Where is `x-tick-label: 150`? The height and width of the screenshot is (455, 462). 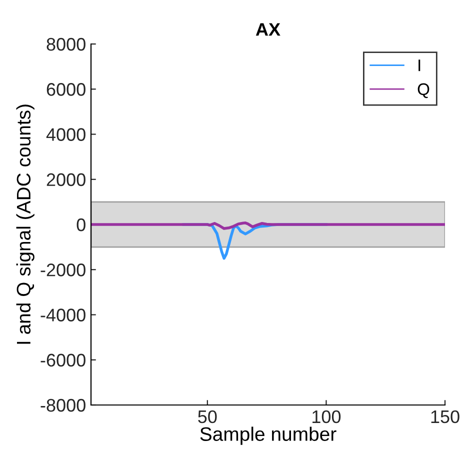
x-tick-label: 150 is located at coordinates (445, 417).